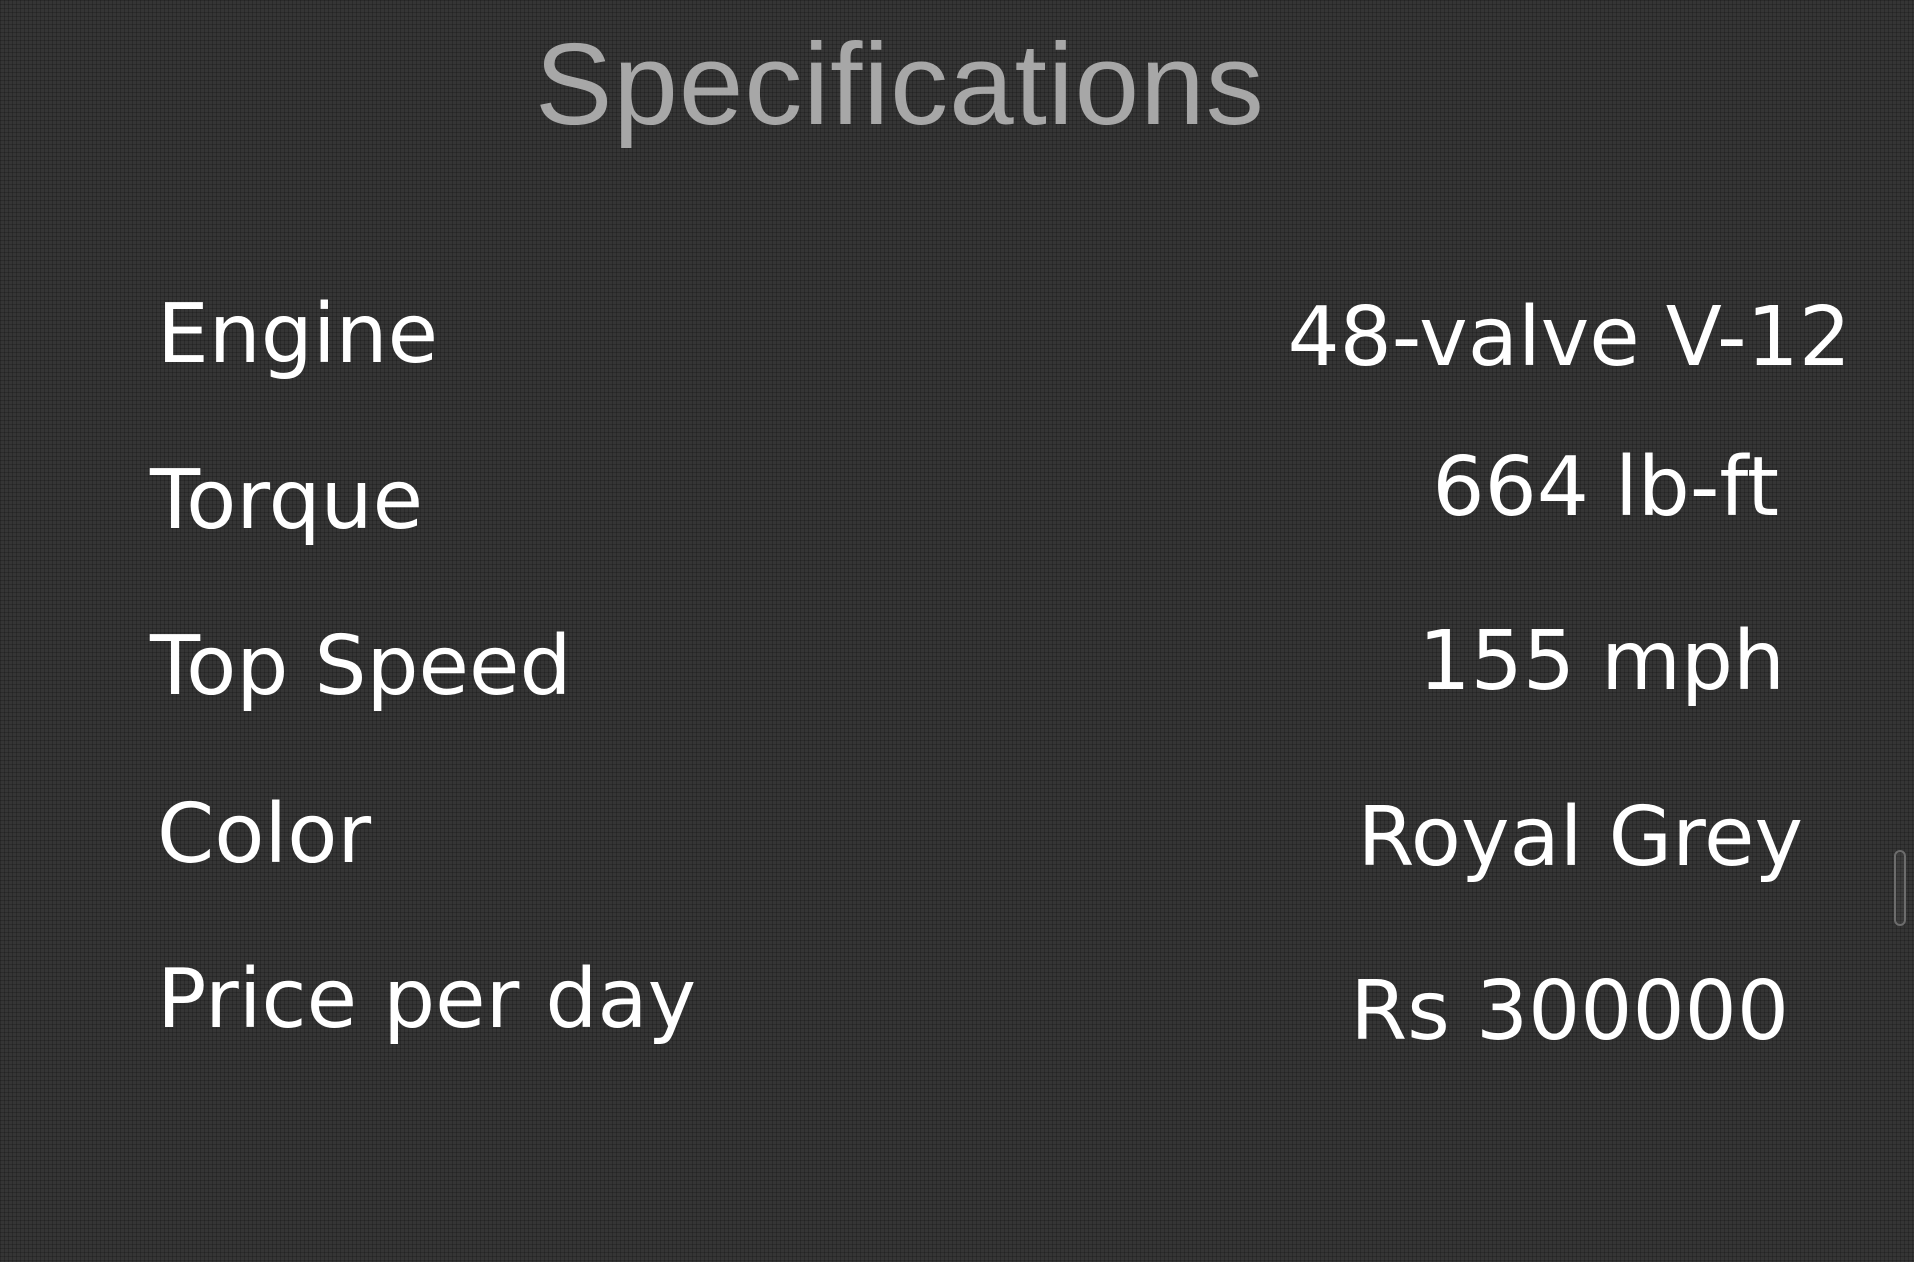 This screenshot has width=1914, height=1262. What do you see at coordinates (298, 334) in the screenshot?
I see `spec-label-engine: Engine` at bounding box center [298, 334].